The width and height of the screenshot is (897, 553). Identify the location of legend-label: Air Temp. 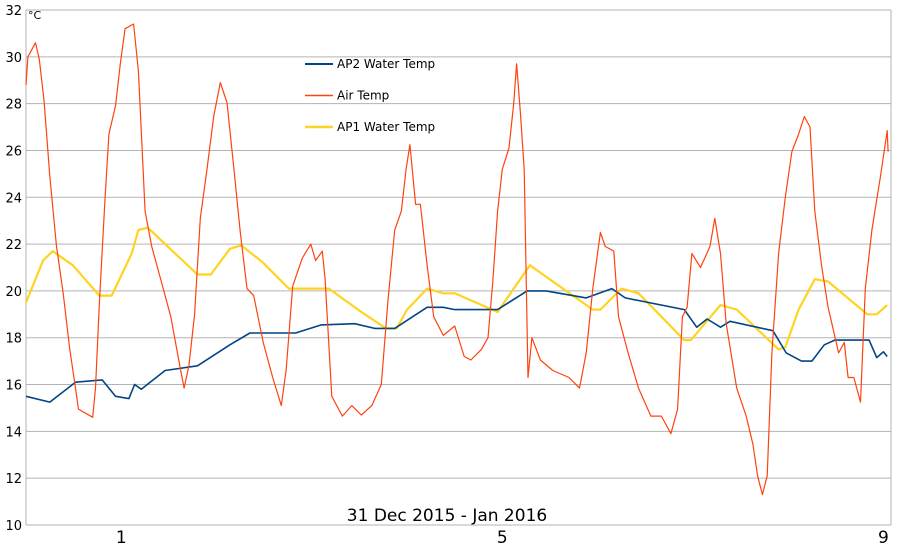
(363, 96).